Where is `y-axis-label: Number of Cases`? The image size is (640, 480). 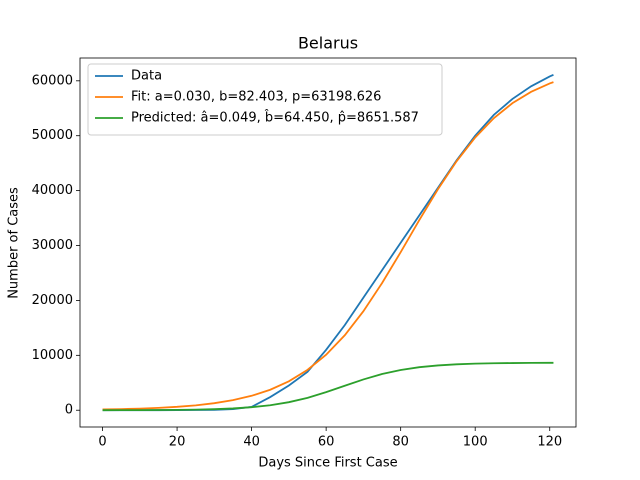
y-axis-label: Number of Cases is located at coordinates (14, 243).